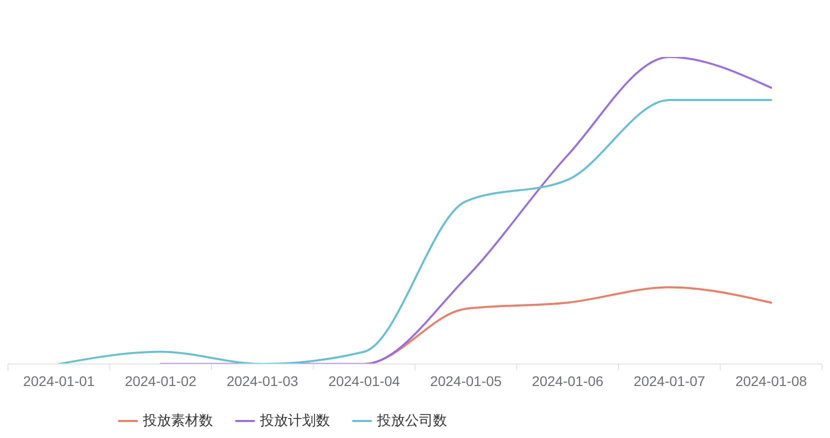 Image resolution: width=830 pixels, height=438 pixels. What do you see at coordinates (295, 421) in the screenshot?
I see `legend-label: 投放计划数` at bounding box center [295, 421].